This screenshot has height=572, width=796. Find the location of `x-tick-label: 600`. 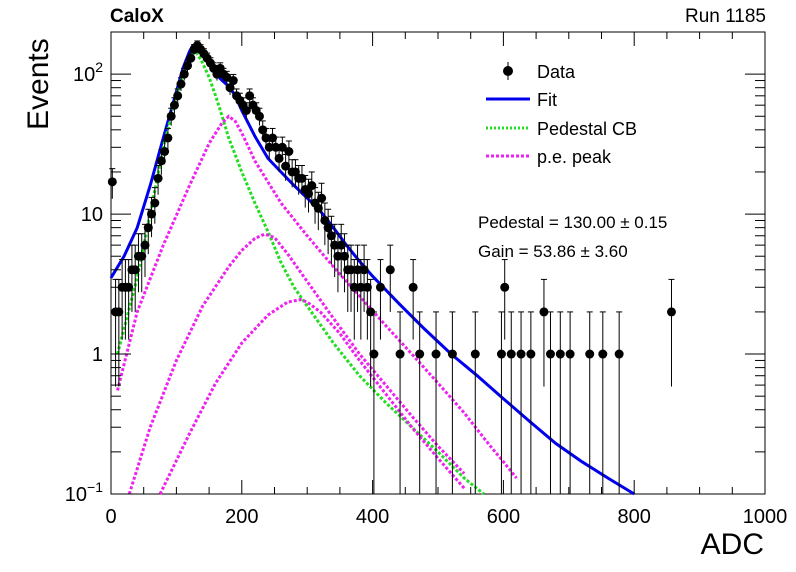

x-tick-label: 600 is located at coordinates (503, 517).